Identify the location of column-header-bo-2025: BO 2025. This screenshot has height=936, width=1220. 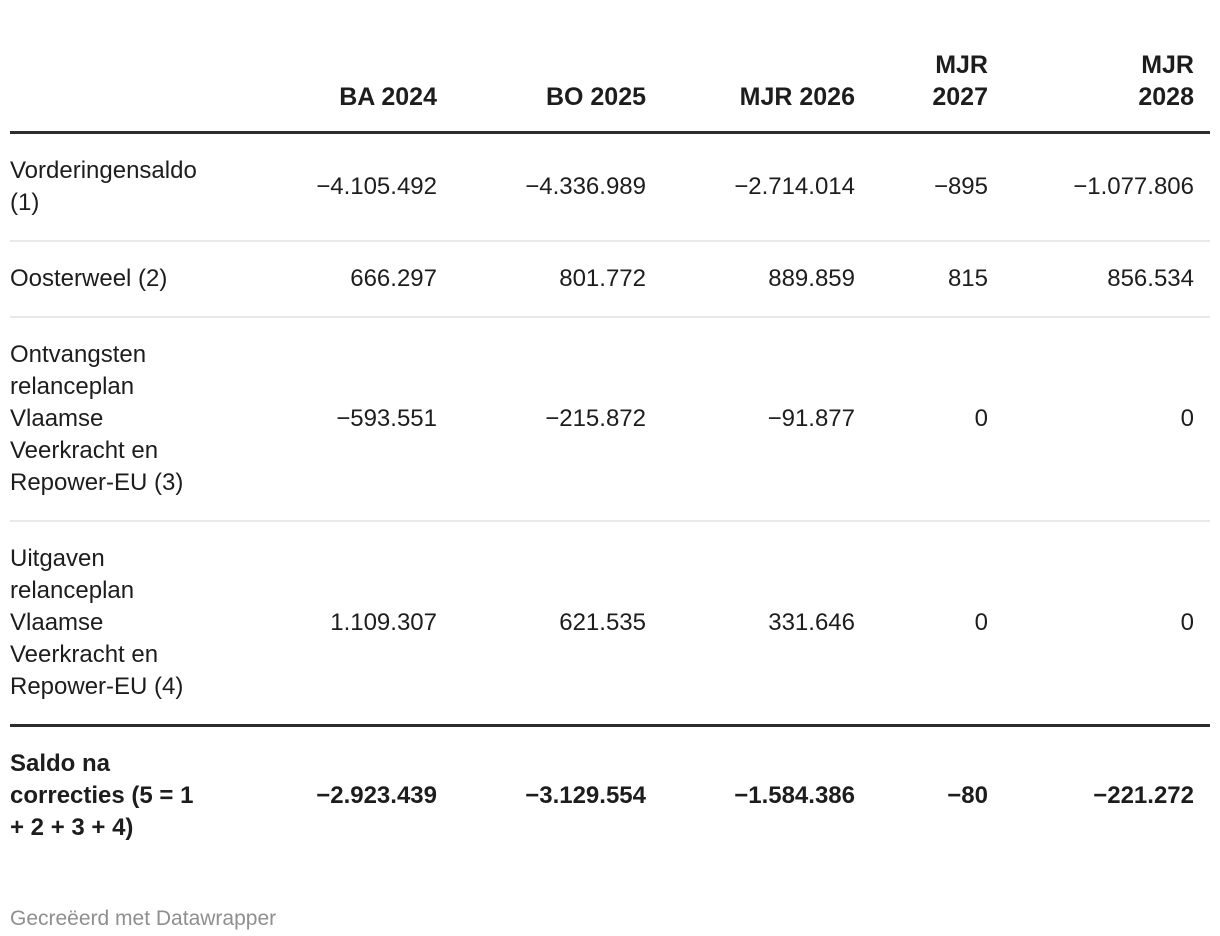
(541, 73).